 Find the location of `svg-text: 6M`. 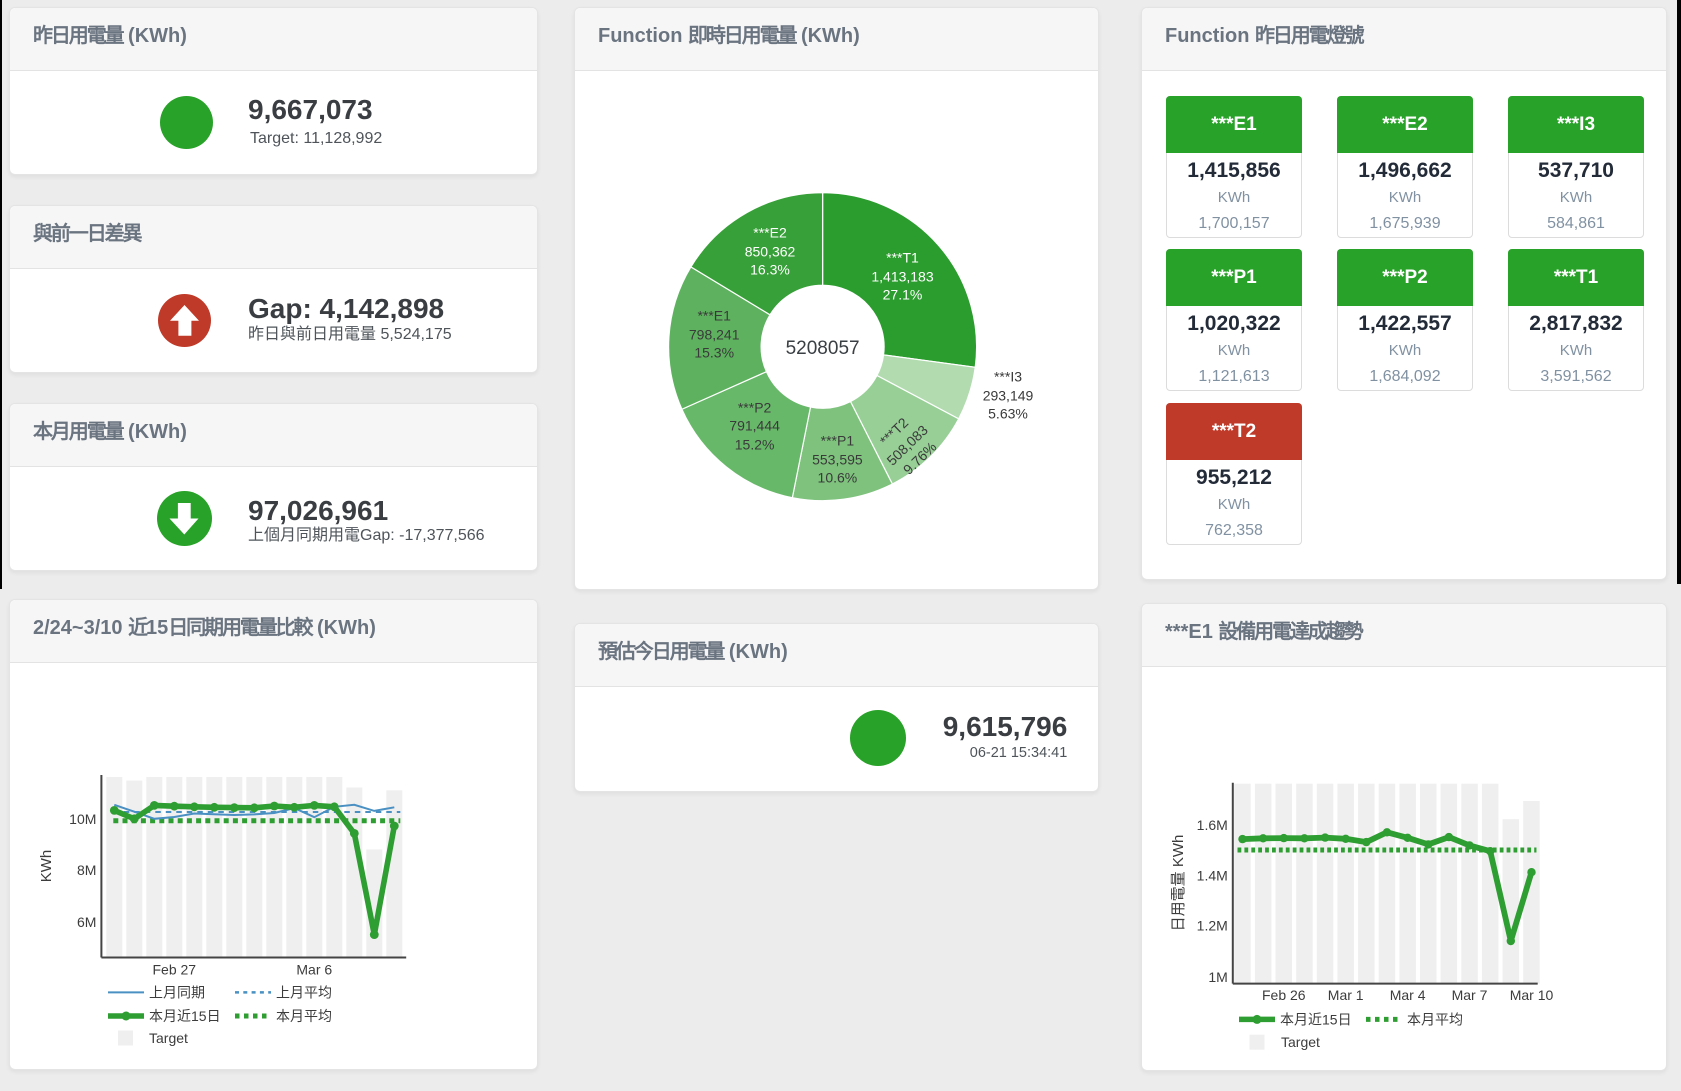

svg-text: 6M is located at coordinates (86, 922).